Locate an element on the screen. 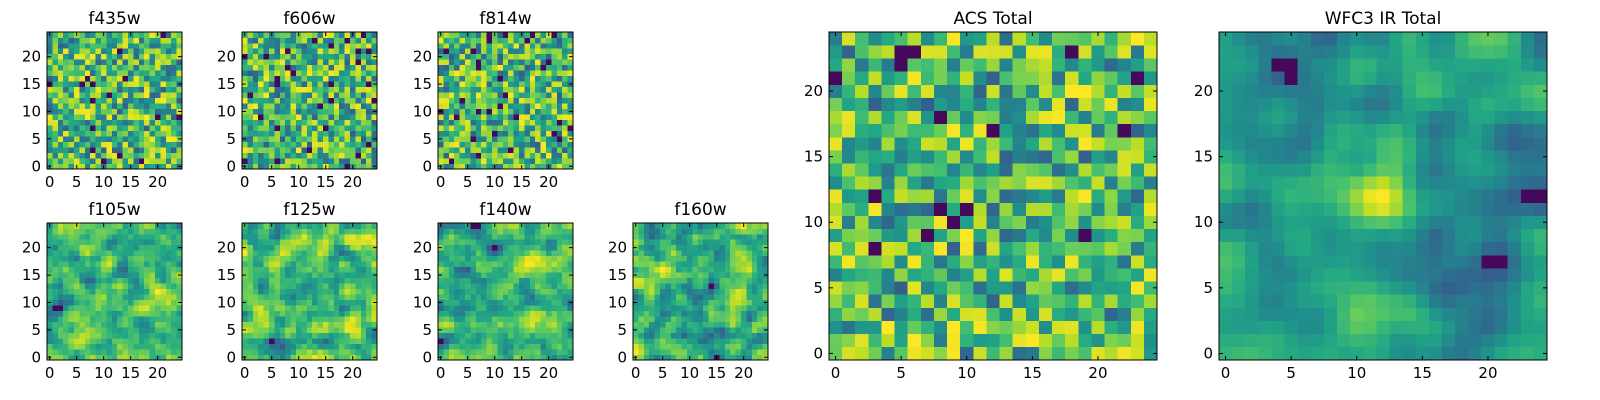 This screenshot has height=400, width=1600. y-tick-label: 15 is located at coordinates (226, 275).